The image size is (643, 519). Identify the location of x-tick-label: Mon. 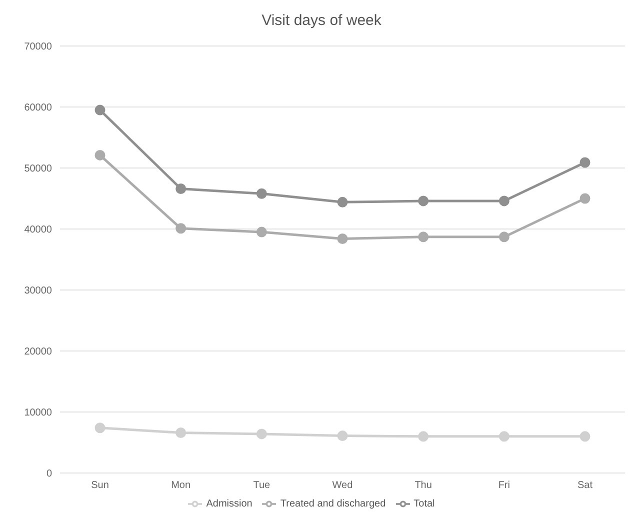
(181, 486).